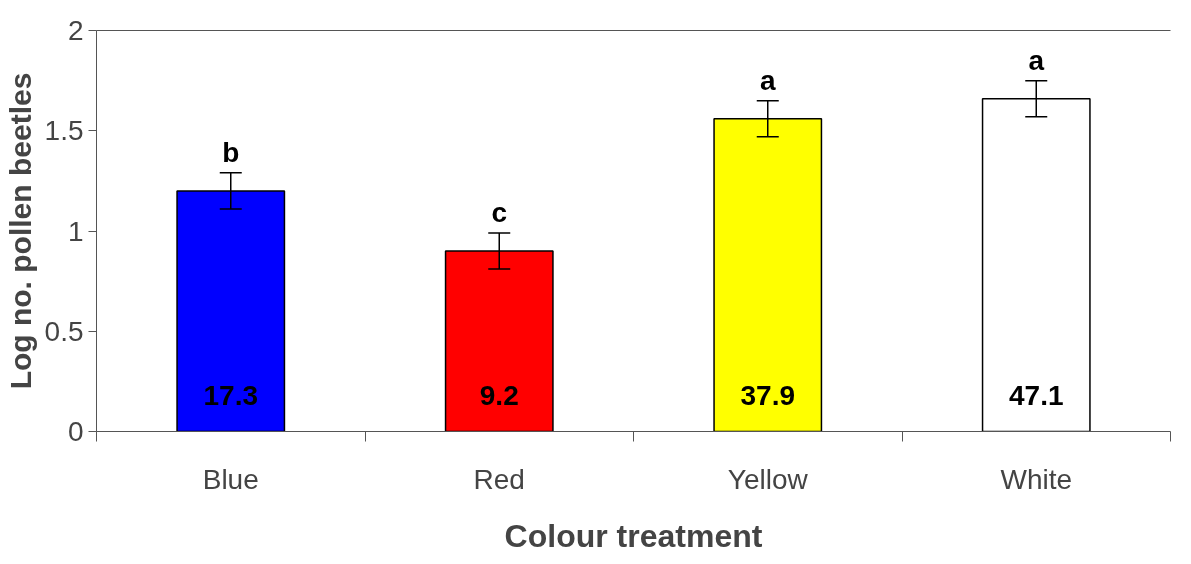  Describe the element at coordinates (20, 231) in the screenshot. I see `y-axis-title: Log no. pollen beetles` at that location.